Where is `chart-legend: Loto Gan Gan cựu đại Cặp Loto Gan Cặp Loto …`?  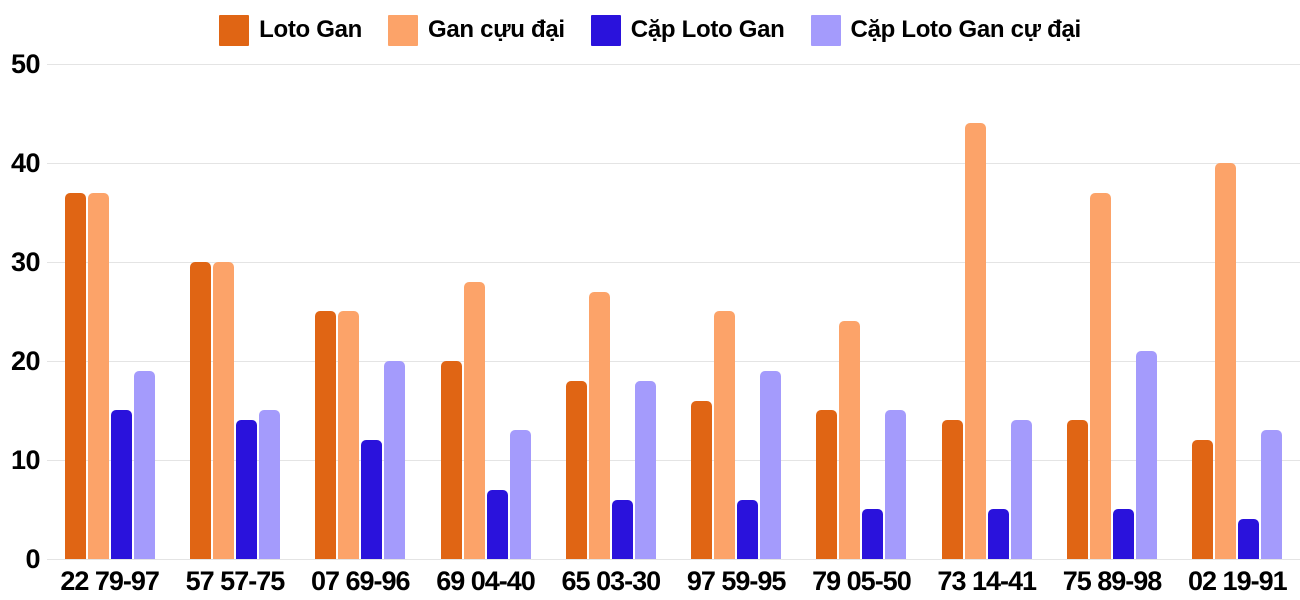
chart-legend: Loto Gan Gan cựu đại Cặp Loto Gan Cặp Loto … is located at coordinates (650, 30).